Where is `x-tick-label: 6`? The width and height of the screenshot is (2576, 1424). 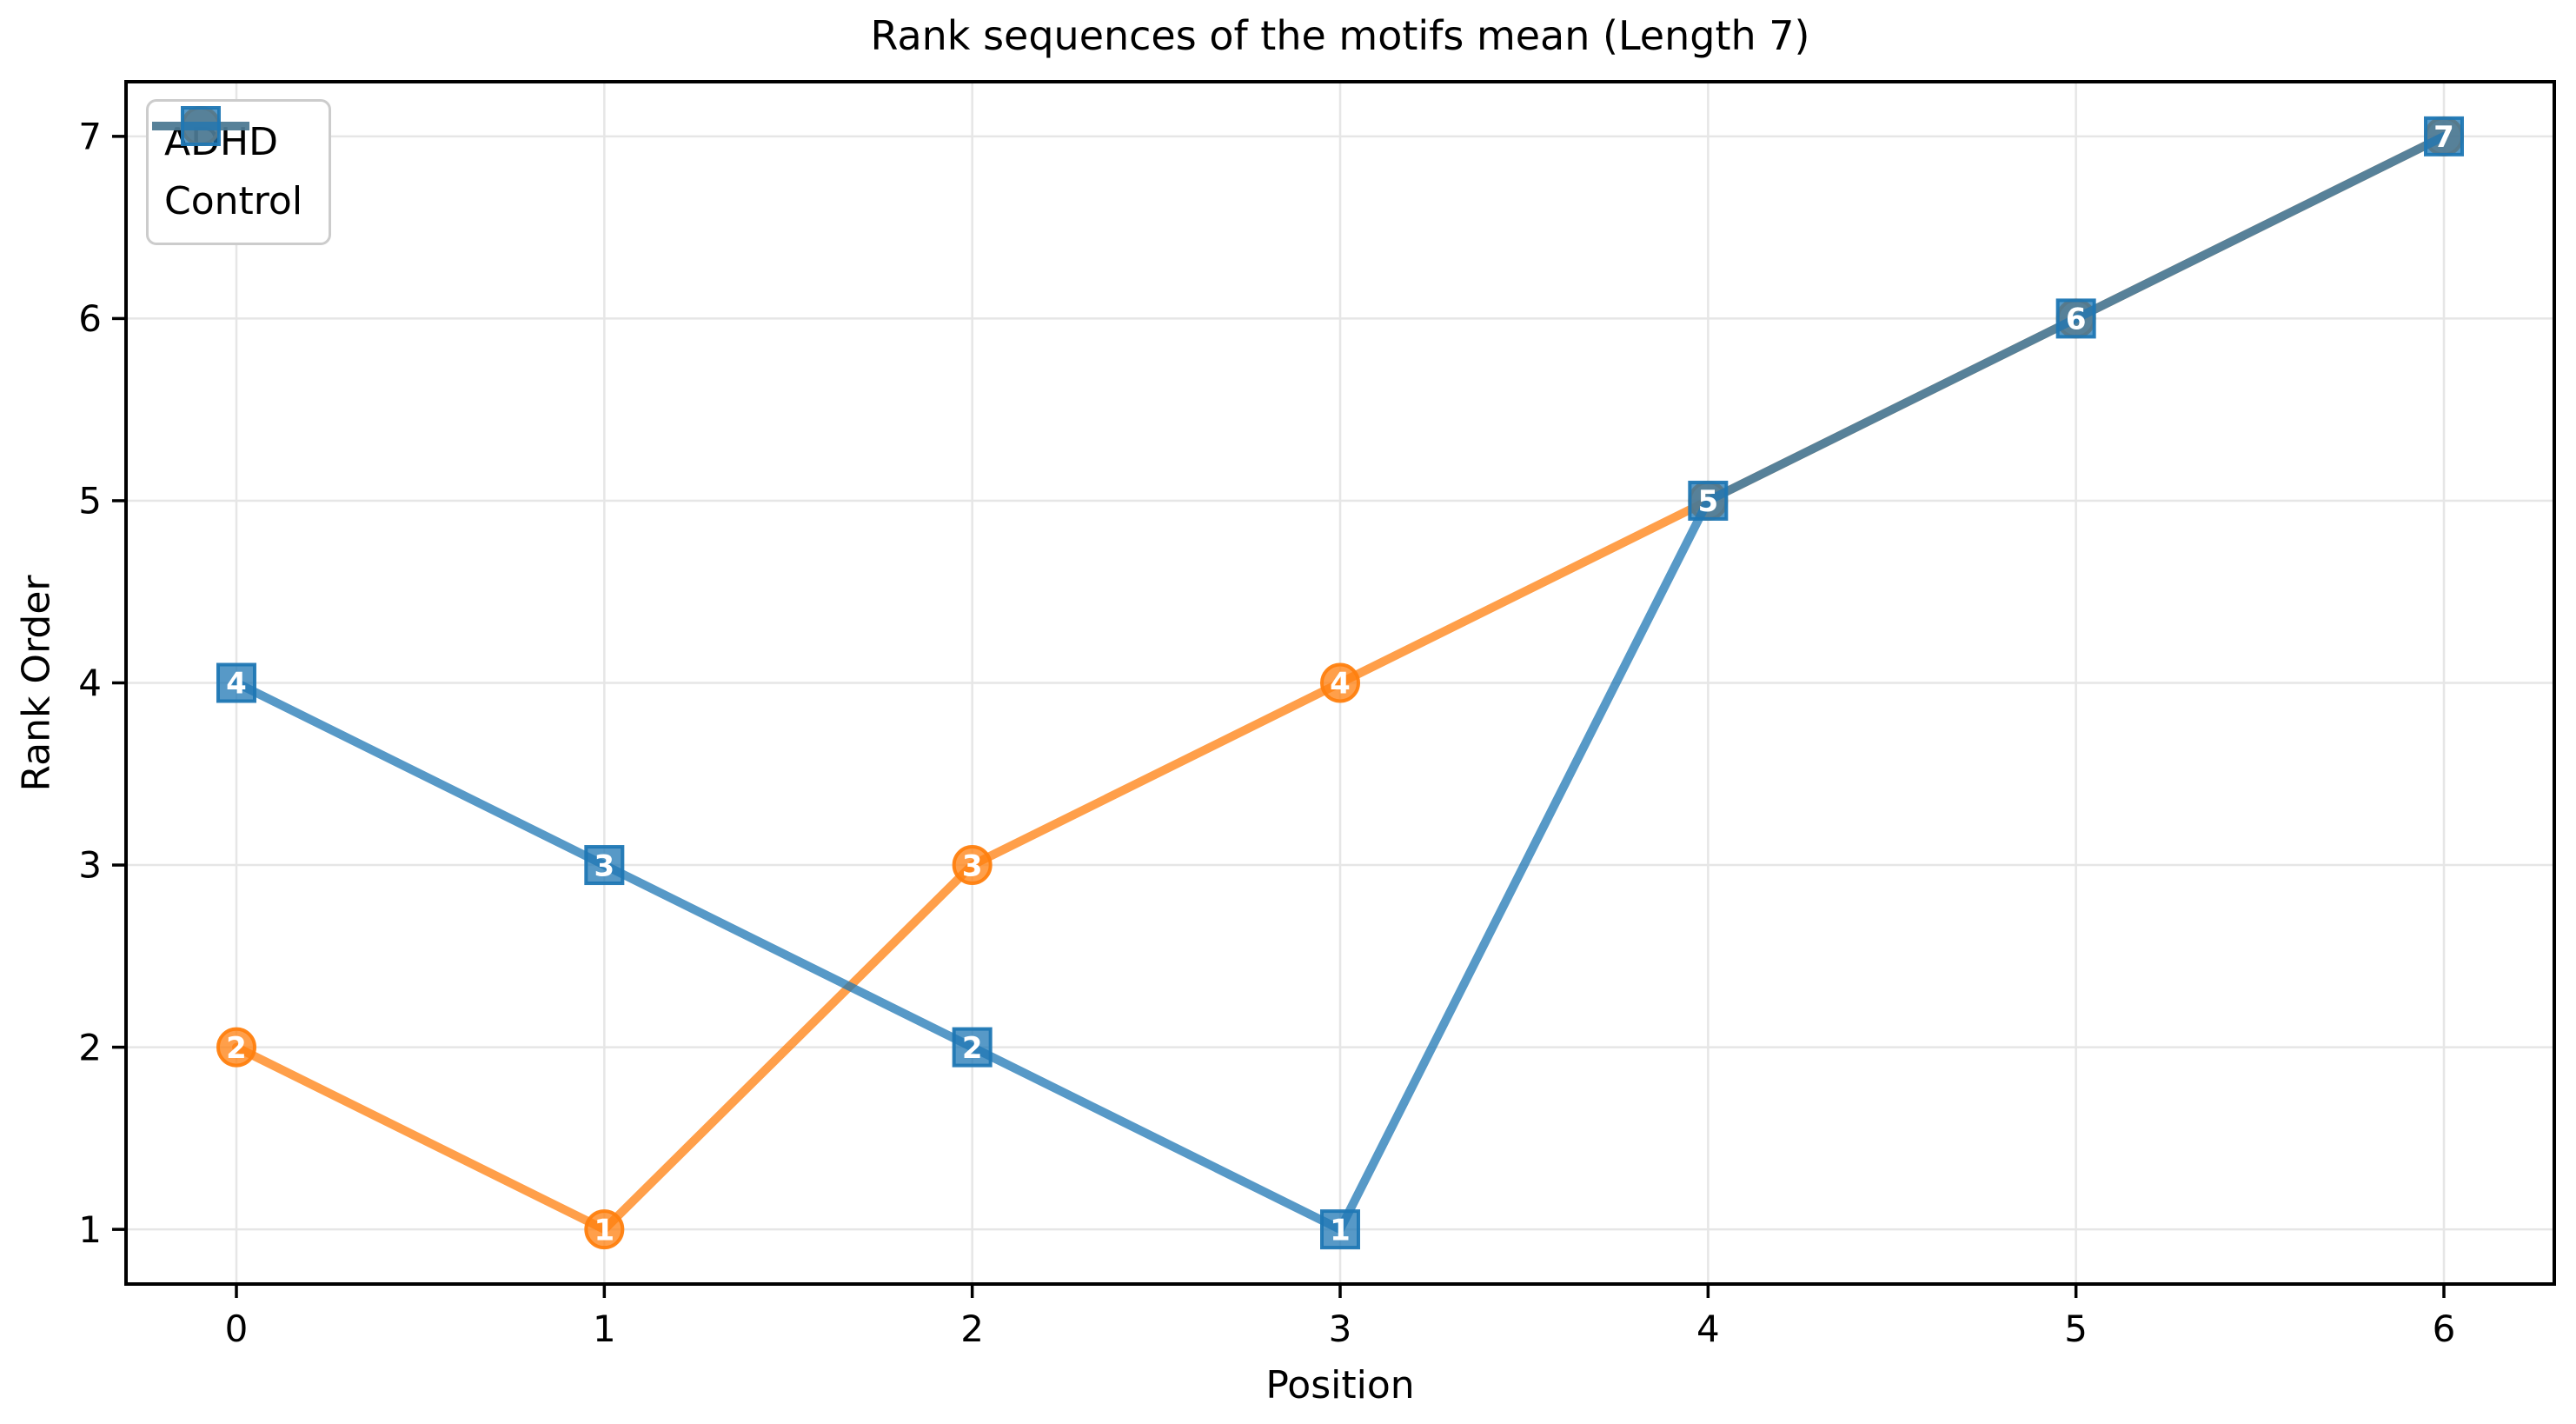
x-tick-label: 6 is located at coordinates (2444, 1329).